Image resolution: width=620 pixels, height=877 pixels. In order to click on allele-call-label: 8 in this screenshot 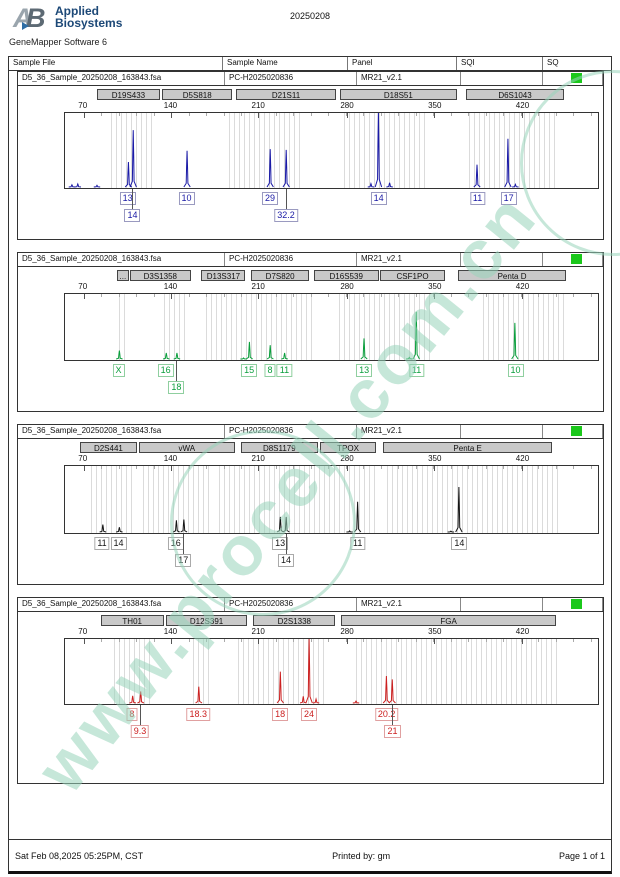, I will do `click(270, 370)`.